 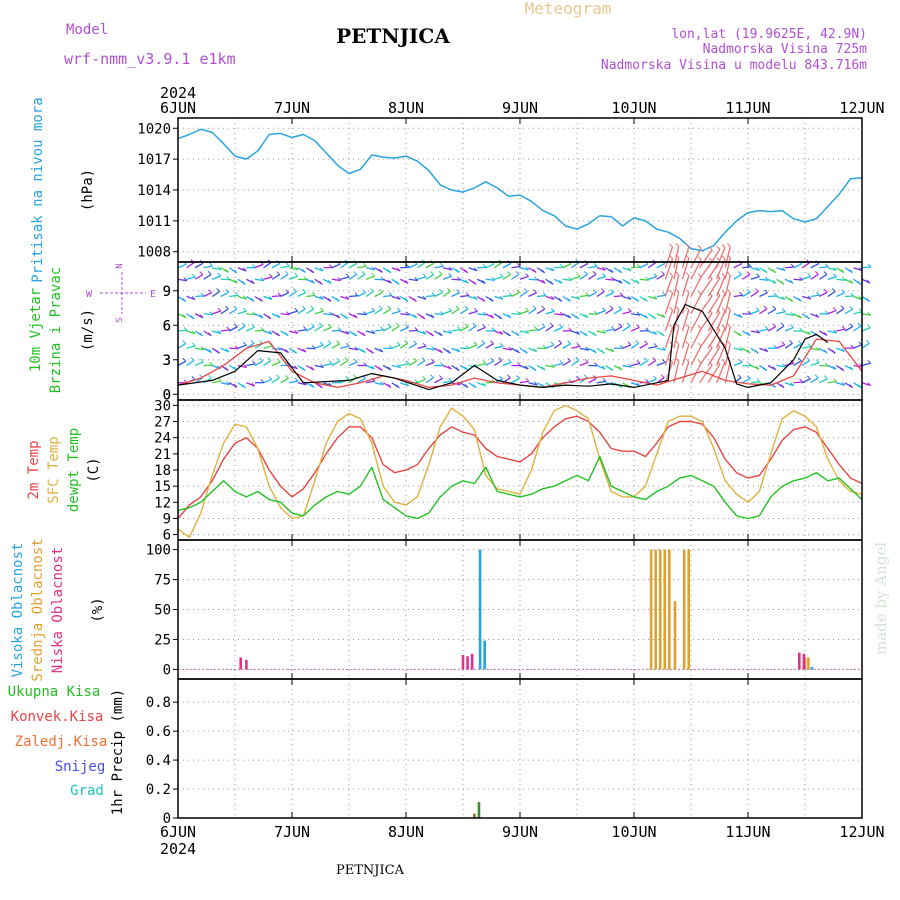 I want to click on y-tick-label-pressure: 1011, so click(x=154, y=222).